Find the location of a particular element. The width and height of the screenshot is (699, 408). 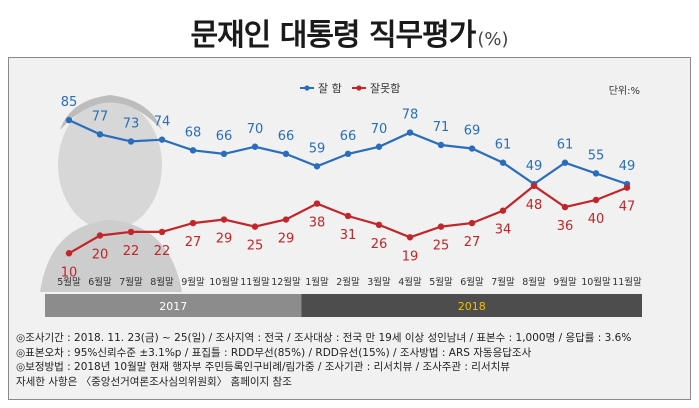

data-label: 47 is located at coordinates (627, 207).